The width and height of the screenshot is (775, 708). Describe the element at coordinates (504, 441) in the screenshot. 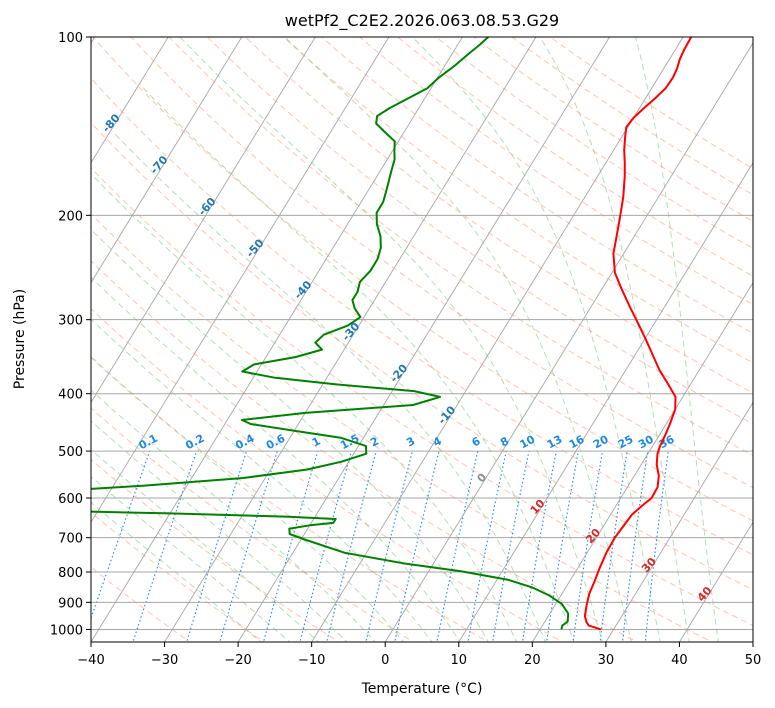

I see `mixing-ratio-label: 8` at that location.